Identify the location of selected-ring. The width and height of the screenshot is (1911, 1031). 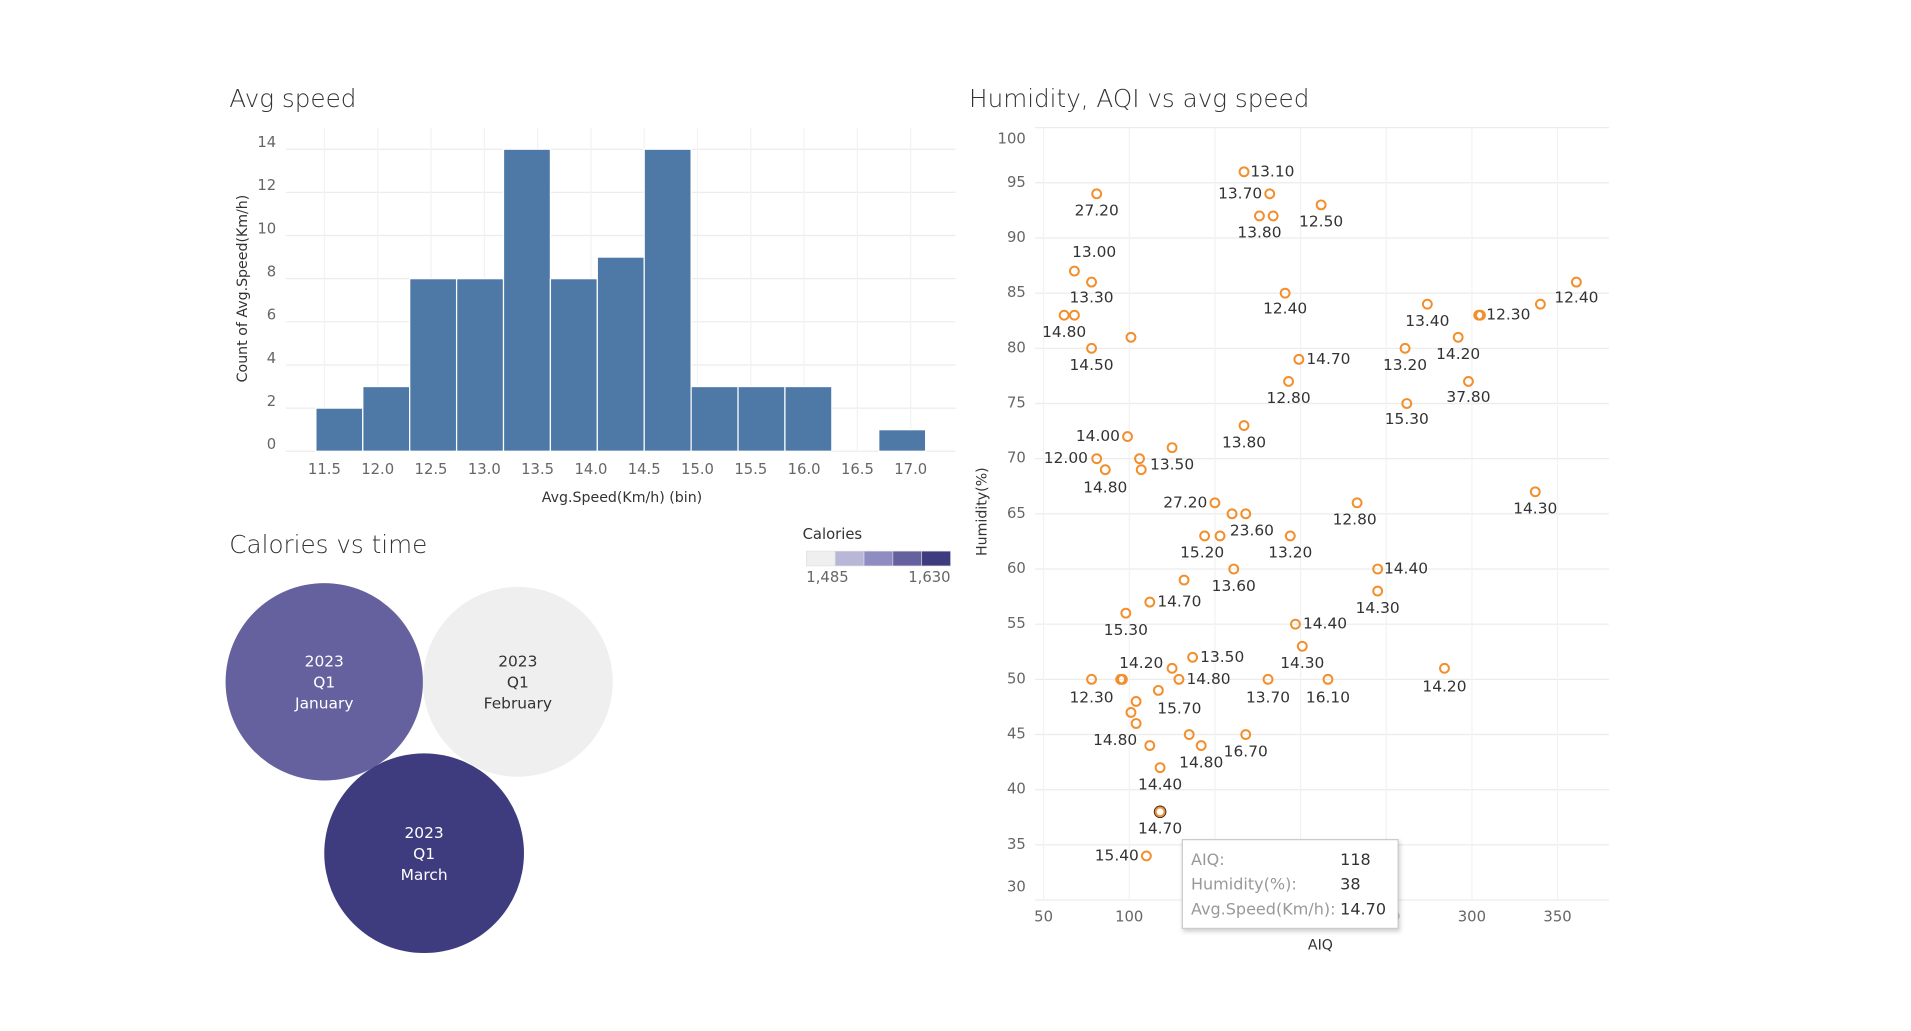
(1160, 812).